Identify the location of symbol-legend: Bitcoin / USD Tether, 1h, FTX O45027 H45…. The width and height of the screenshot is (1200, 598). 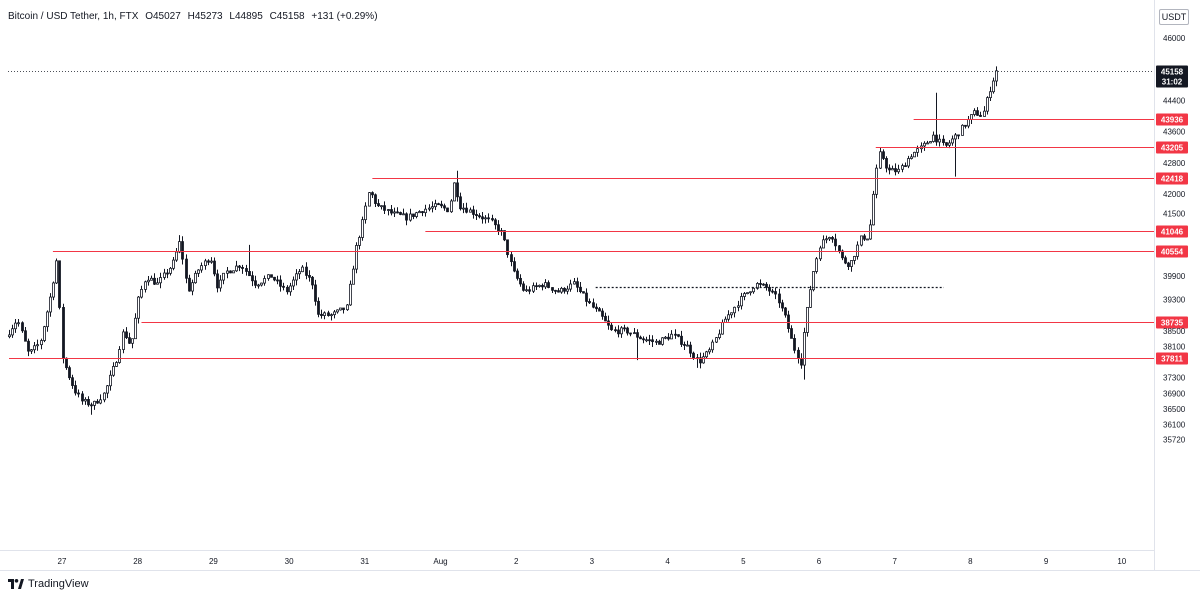
(195, 16).